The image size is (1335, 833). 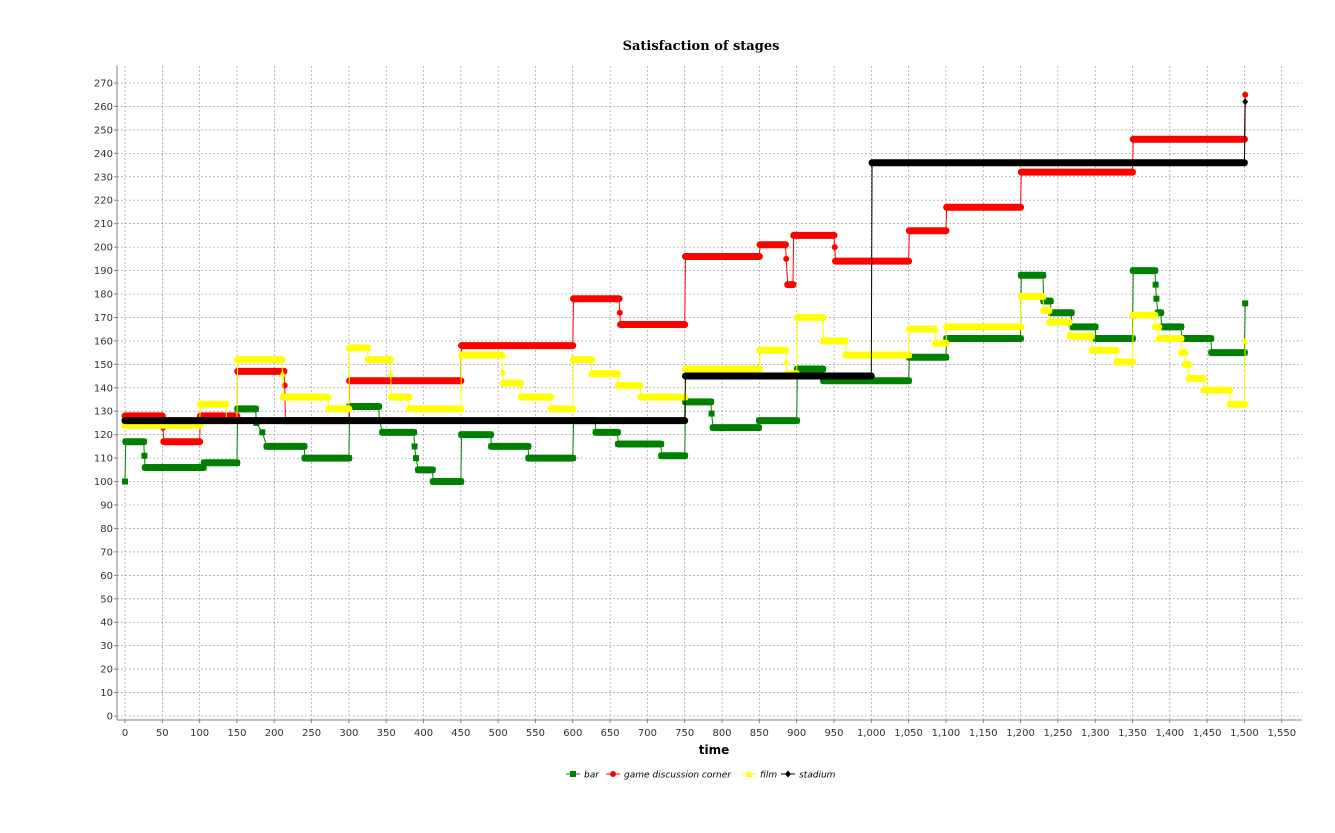 I want to click on x-tick-label: 1,100, so click(x=946, y=733).